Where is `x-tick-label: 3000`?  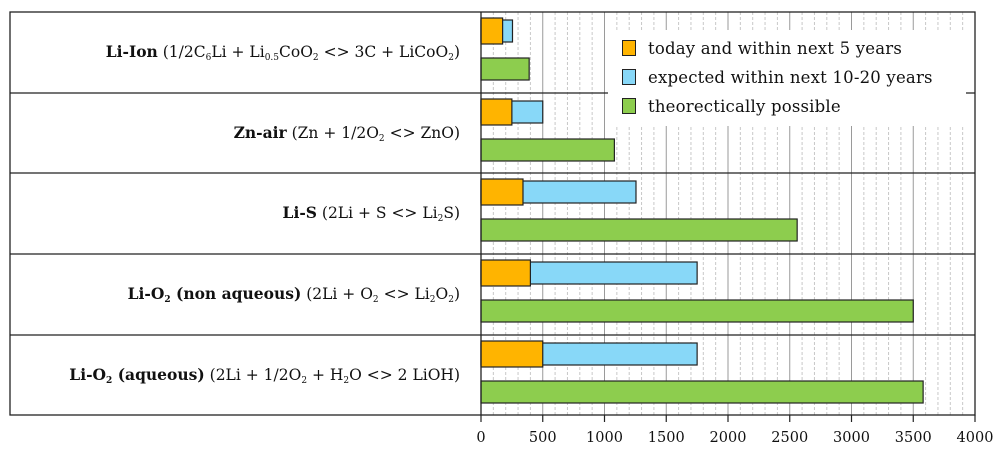 x-tick-label: 3000 is located at coordinates (851, 438).